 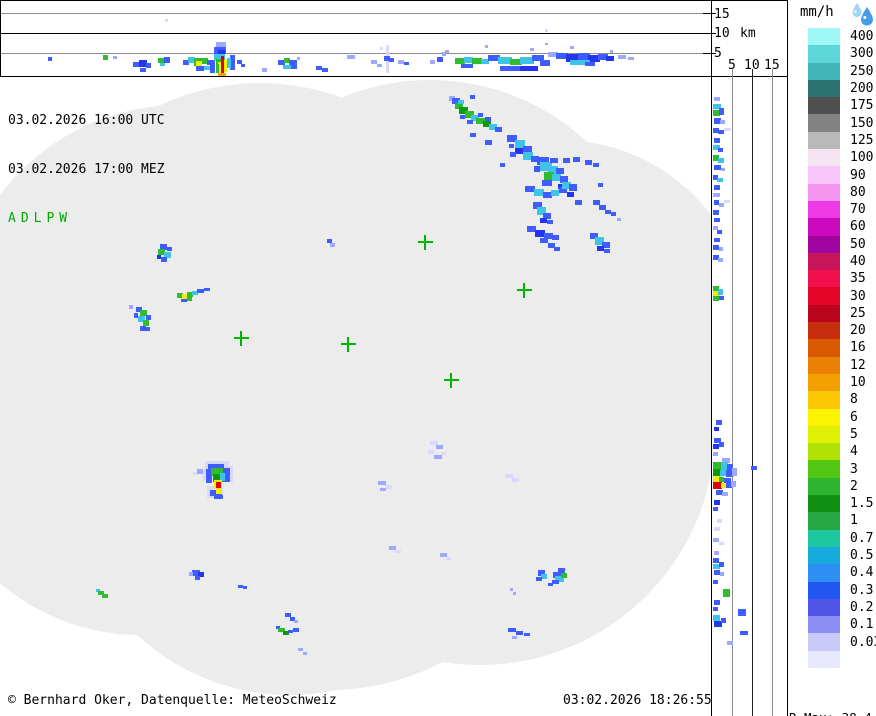 I want to click on legend-row: 50, so click(x=842, y=244).